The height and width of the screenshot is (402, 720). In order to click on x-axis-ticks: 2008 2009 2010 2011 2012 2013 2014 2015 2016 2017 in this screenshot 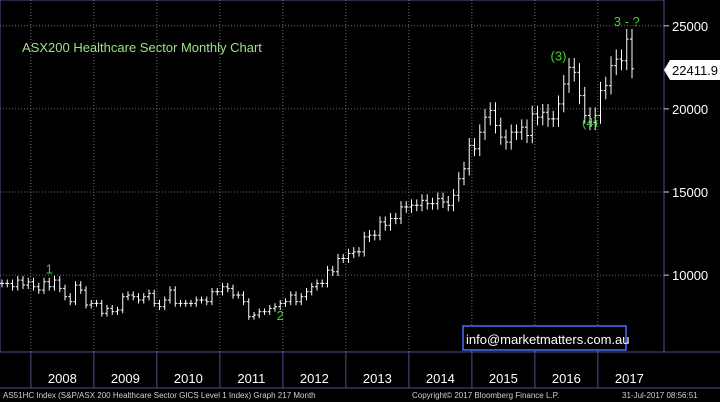, I will do `click(337, 370)`.